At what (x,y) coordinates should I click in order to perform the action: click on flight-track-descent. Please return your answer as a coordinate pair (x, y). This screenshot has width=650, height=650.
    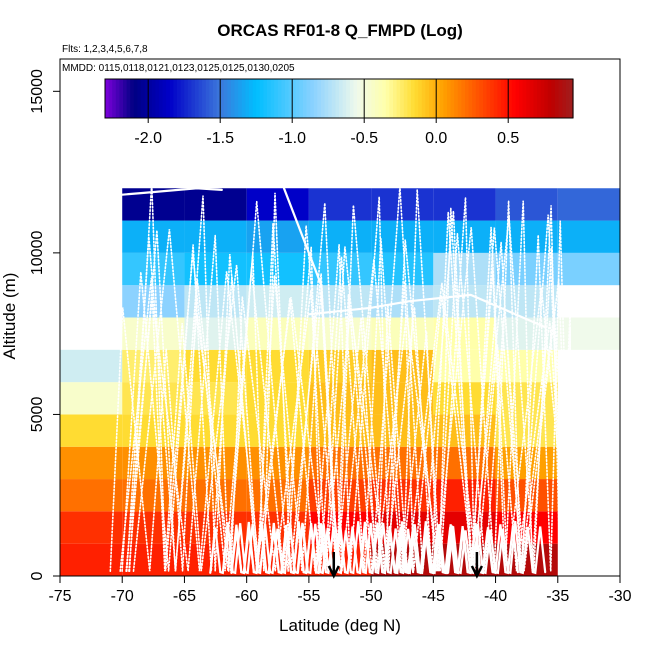
    Looking at the image, I should click on (312, 377).